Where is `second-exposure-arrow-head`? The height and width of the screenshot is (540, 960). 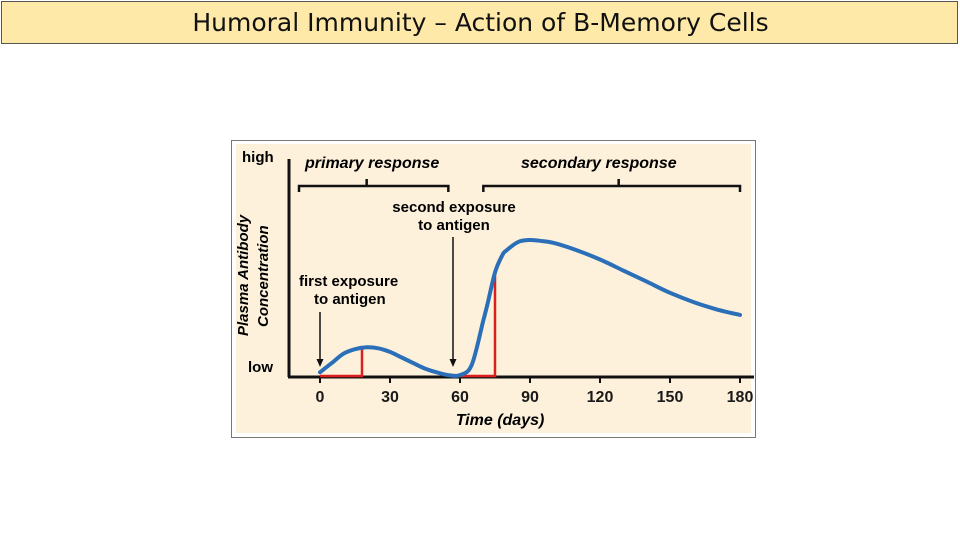
second-exposure-arrow-head is located at coordinates (453, 363).